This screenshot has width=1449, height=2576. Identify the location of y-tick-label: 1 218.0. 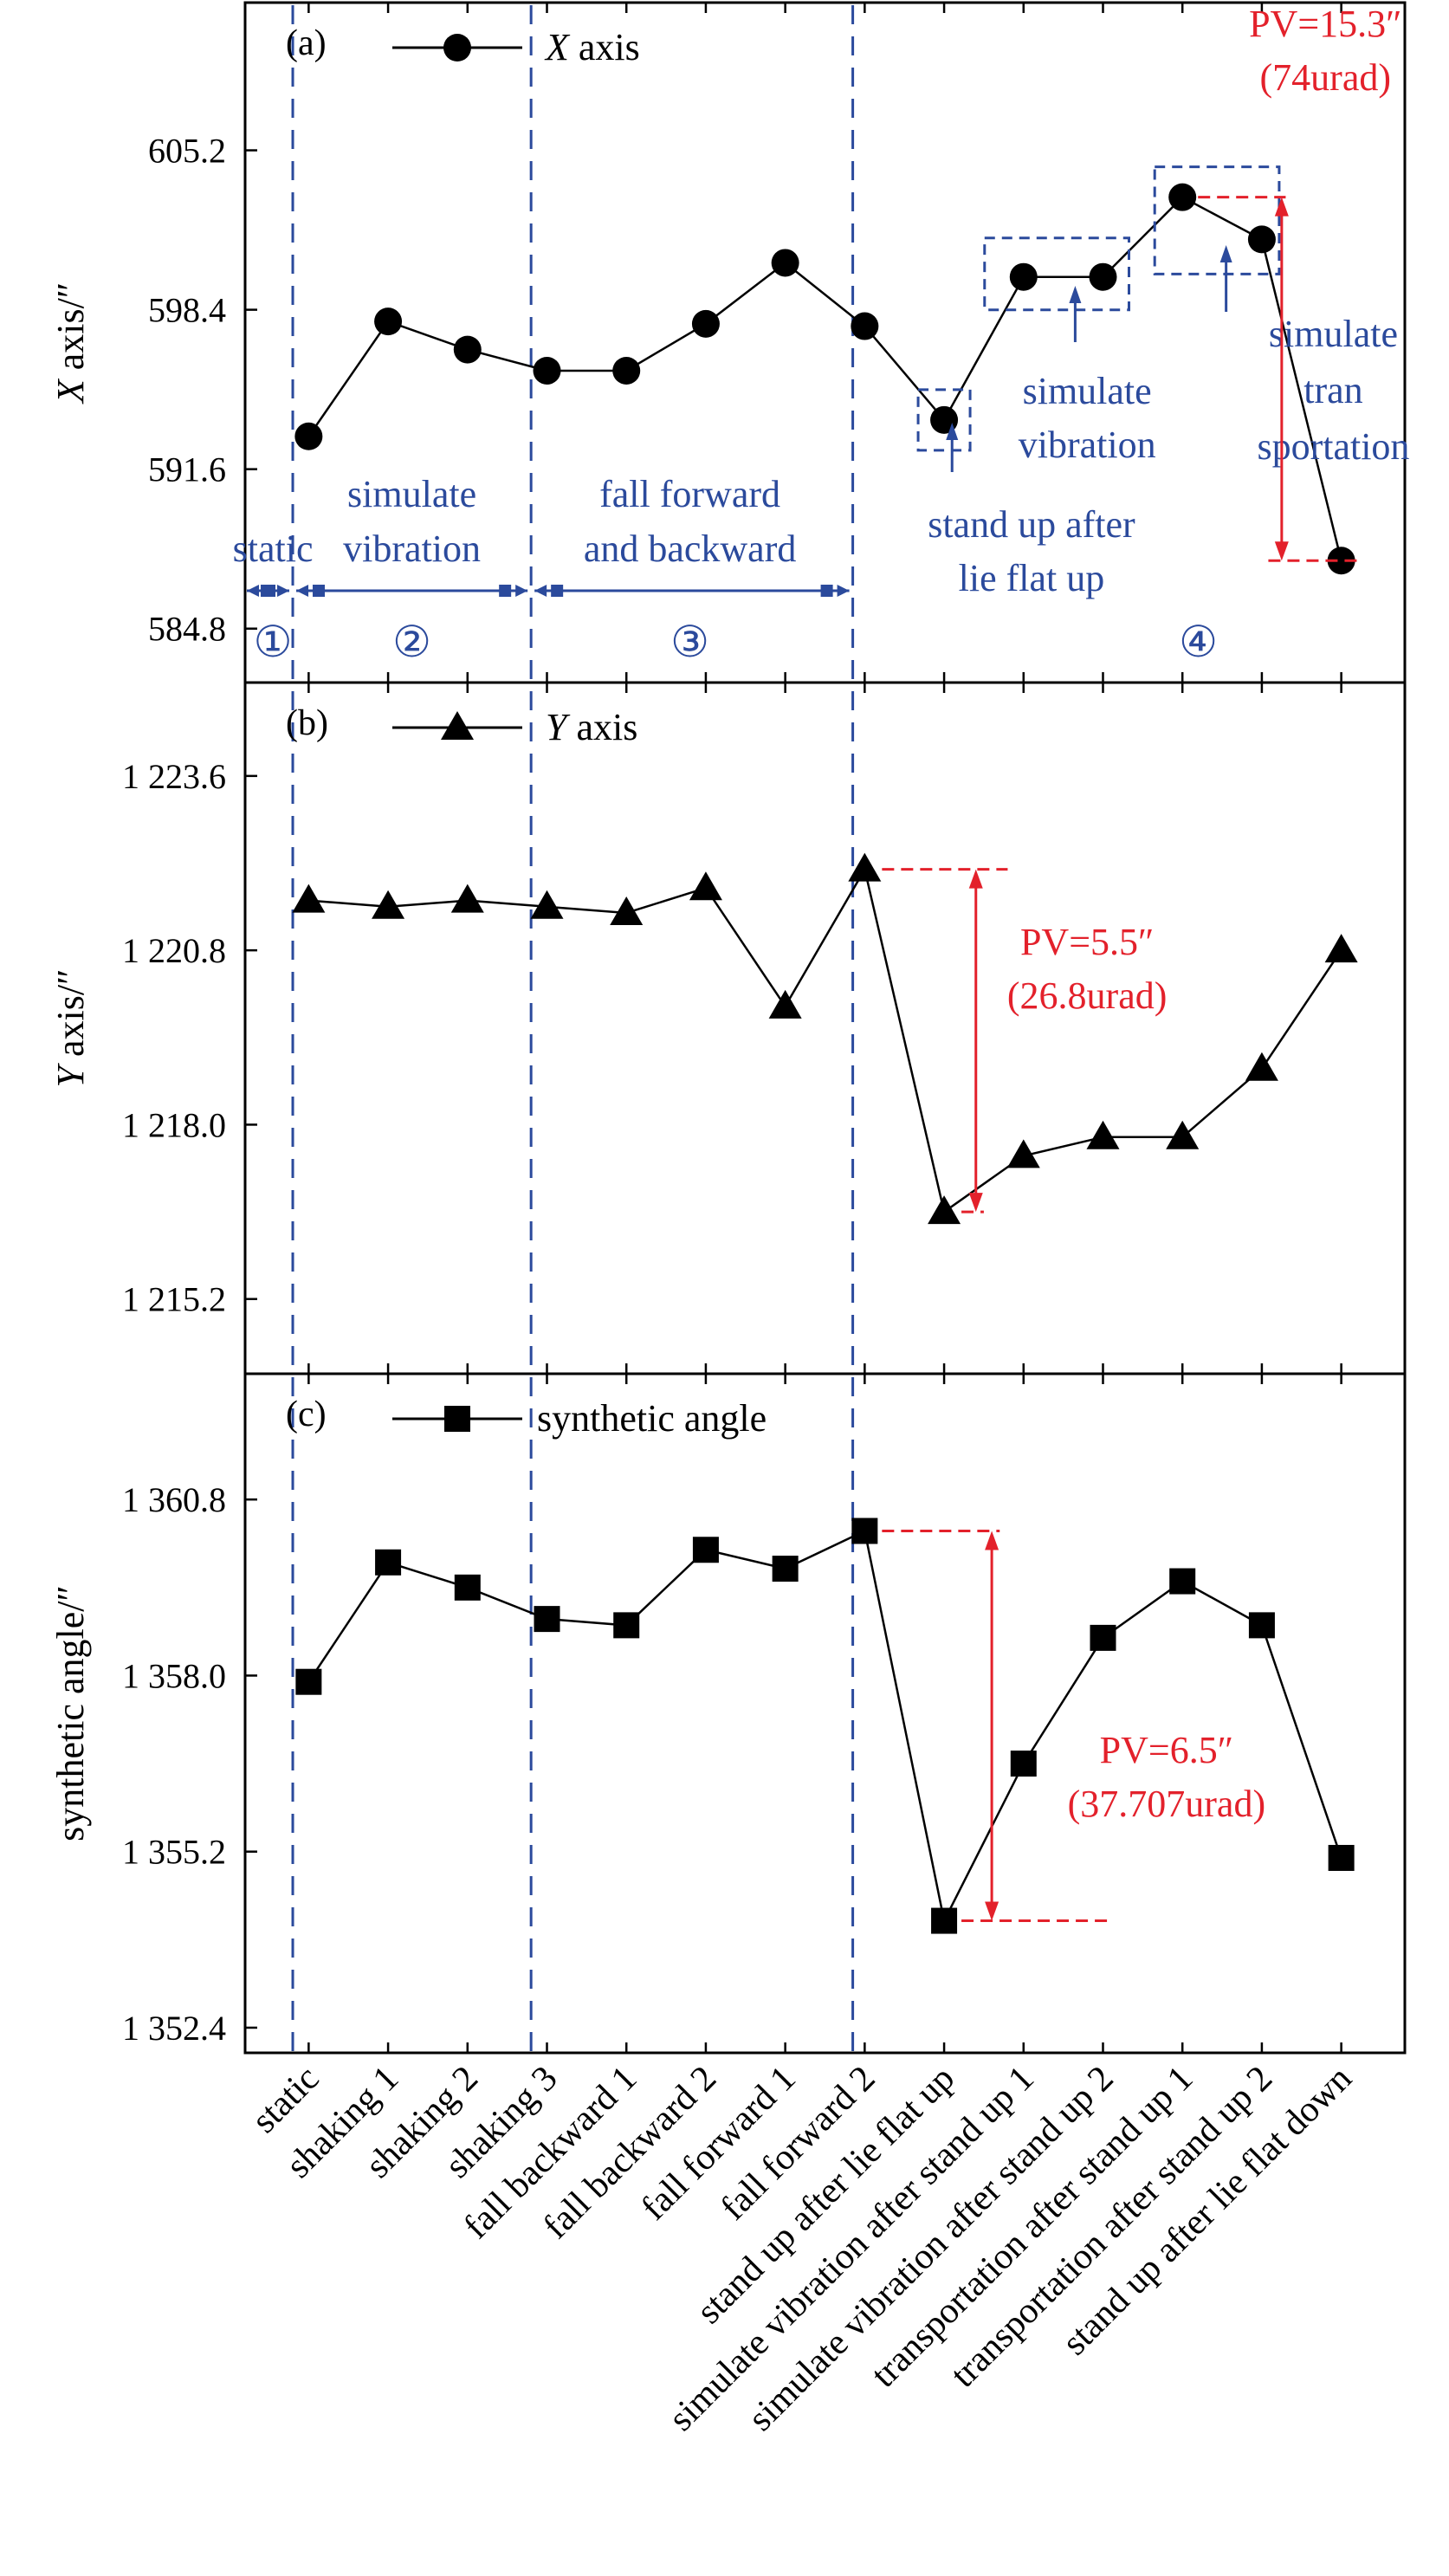
(174, 1124).